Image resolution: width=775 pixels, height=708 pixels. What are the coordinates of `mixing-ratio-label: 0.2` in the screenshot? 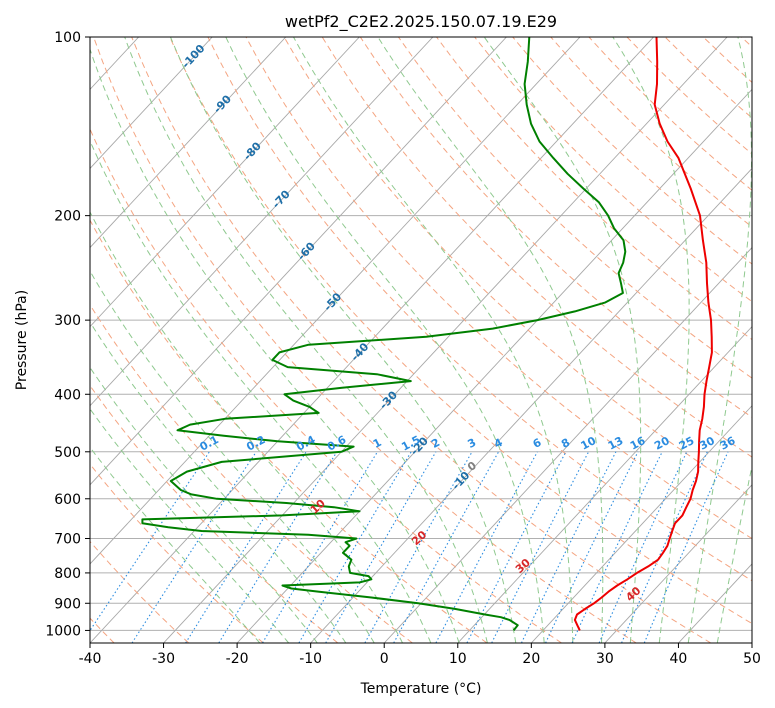 It's located at (255, 443).